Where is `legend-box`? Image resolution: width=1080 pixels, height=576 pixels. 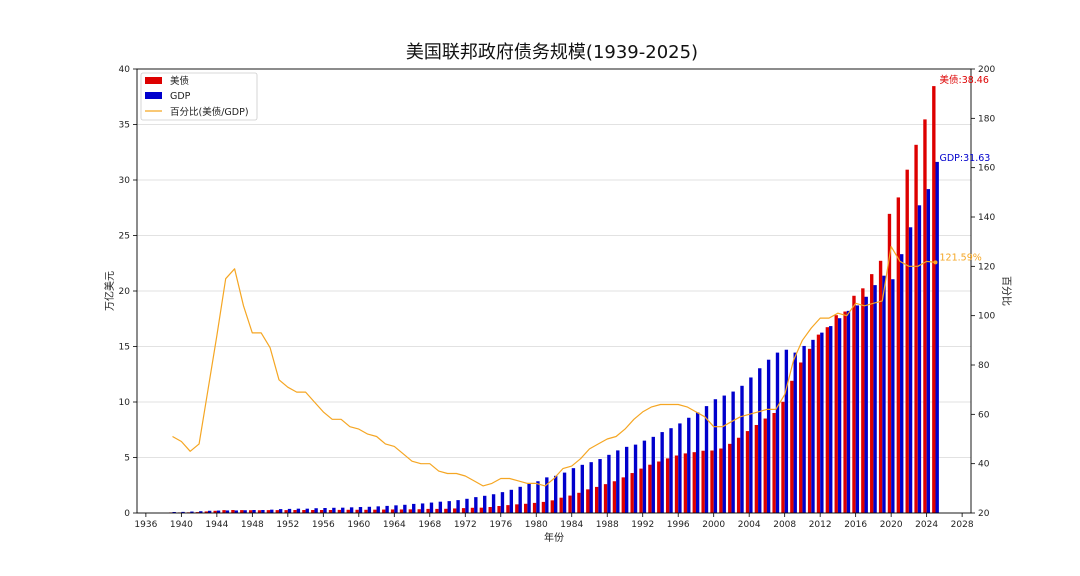
legend-box is located at coordinates (199, 96).